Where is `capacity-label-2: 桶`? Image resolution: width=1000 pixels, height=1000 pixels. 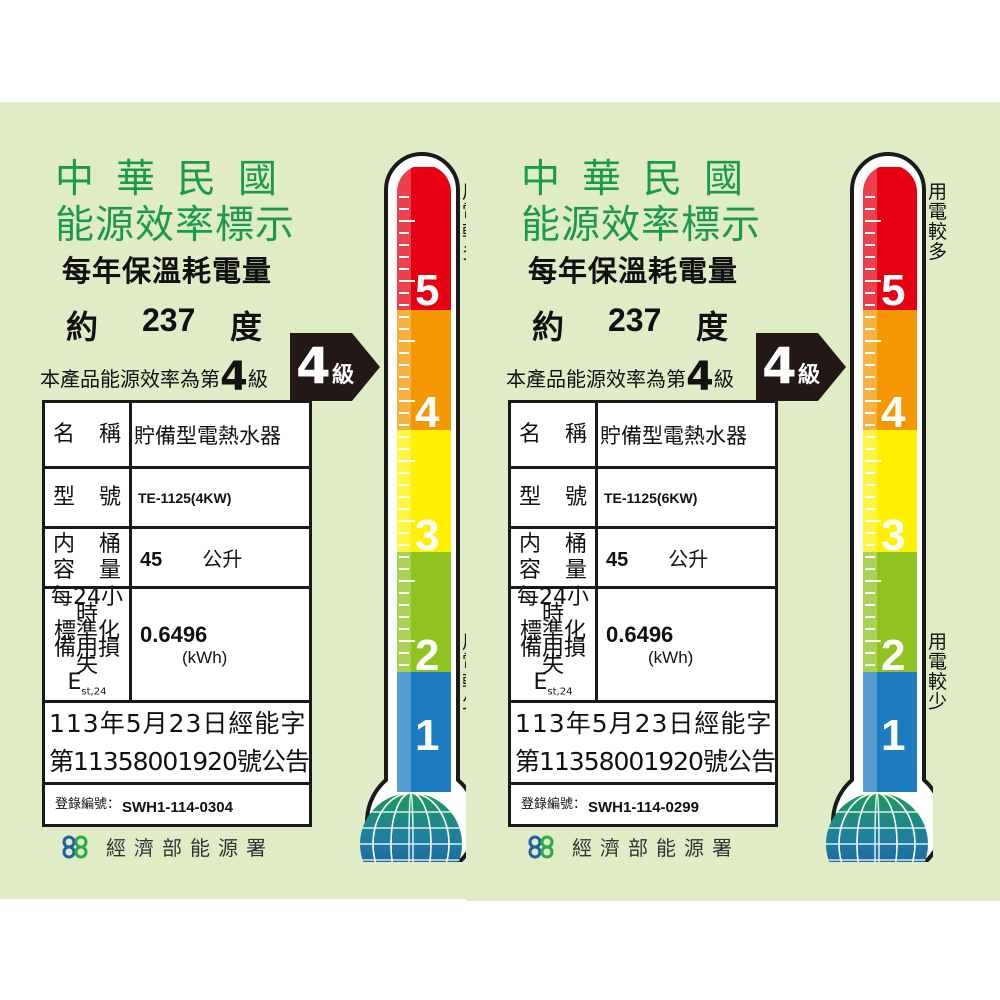
capacity-label-2: 桶 is located at coordinates (575, 544).